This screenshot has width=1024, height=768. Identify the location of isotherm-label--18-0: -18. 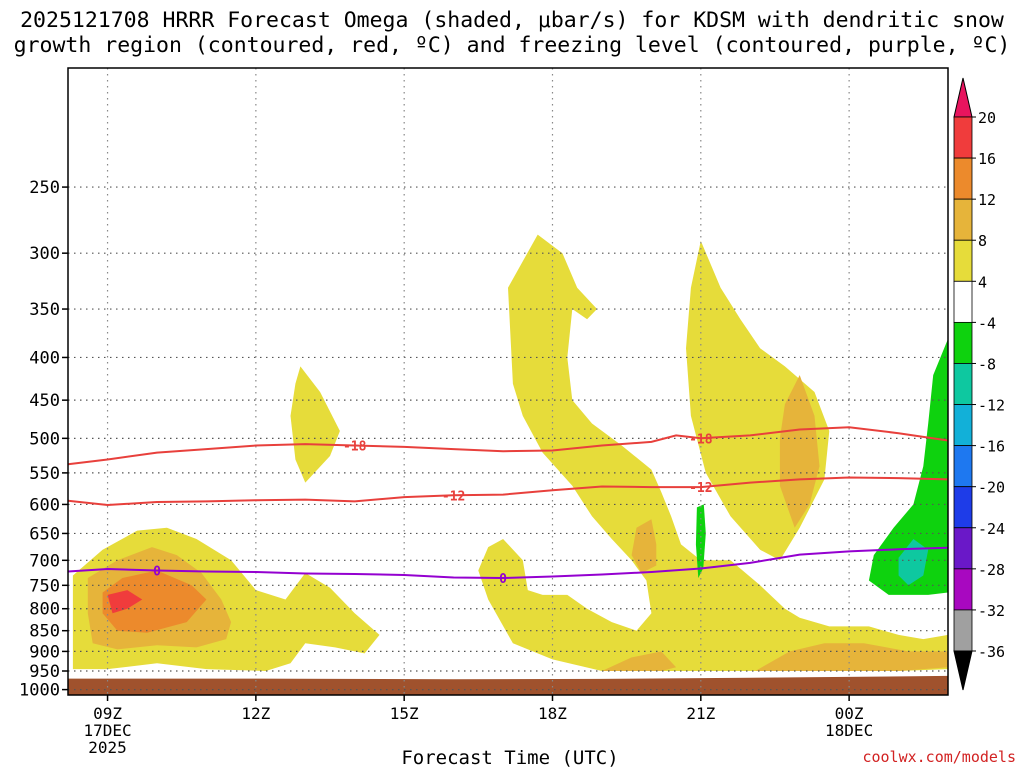
(355, 447).